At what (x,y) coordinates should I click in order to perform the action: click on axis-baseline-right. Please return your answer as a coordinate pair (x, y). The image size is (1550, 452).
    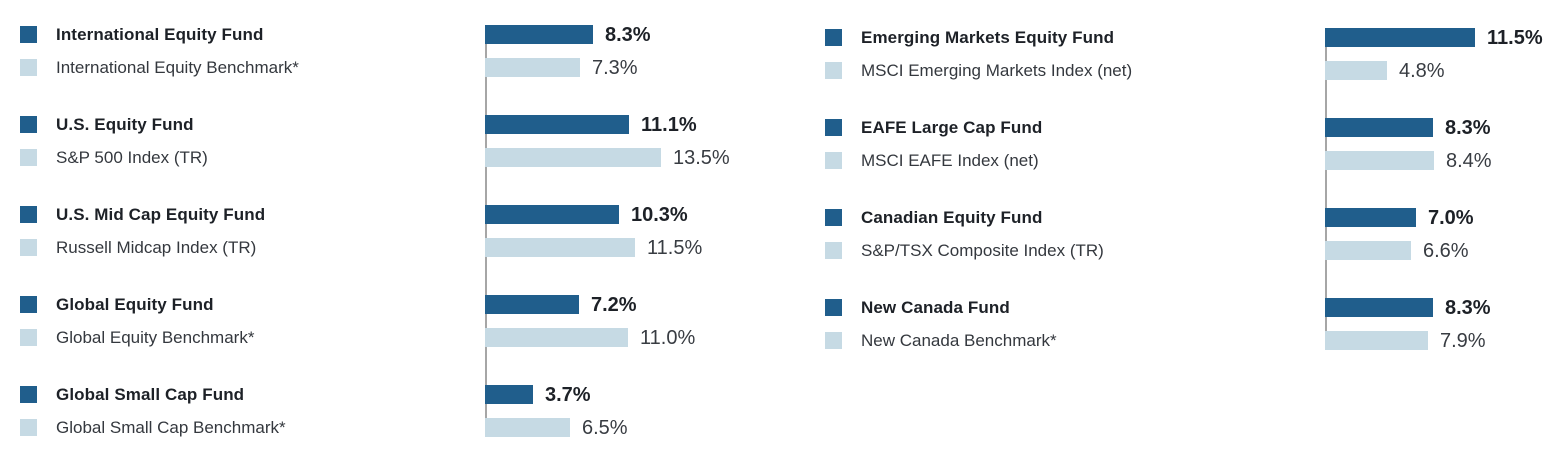
    Looking at the image, I should click on (1326, 189).